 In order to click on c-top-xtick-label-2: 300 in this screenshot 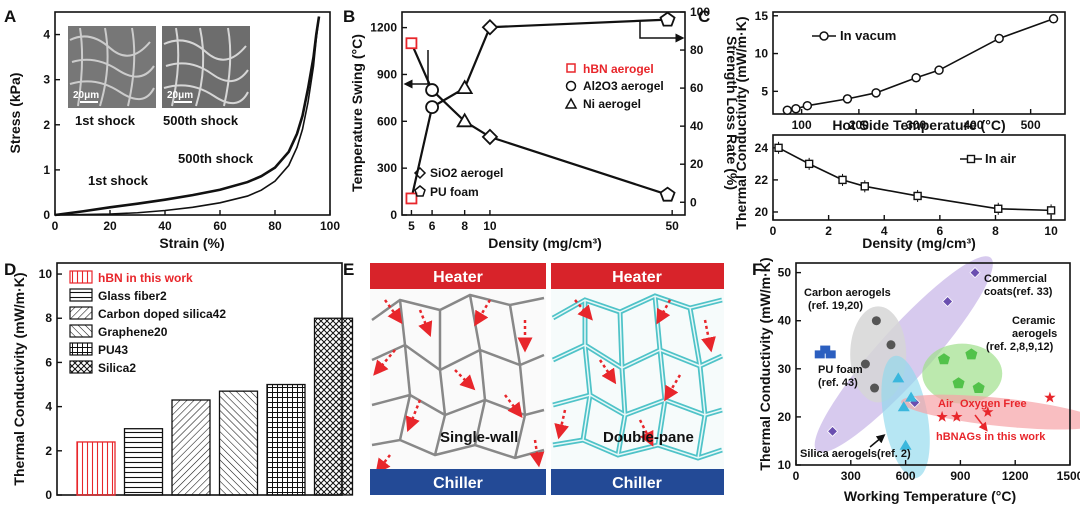, I will do `click(916, 125)`.